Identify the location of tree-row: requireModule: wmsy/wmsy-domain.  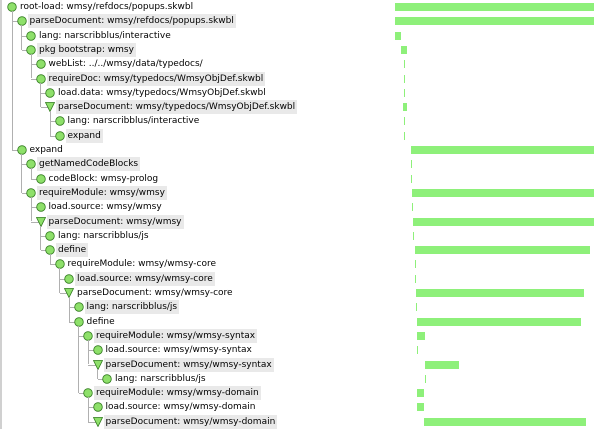
(300, 393).